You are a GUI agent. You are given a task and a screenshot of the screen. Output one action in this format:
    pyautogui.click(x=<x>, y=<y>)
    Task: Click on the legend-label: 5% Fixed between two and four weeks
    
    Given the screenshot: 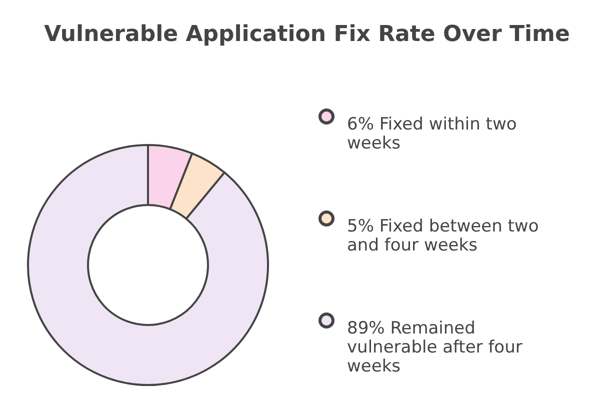 What is the action you would take?
    pyautogui.click(x=443, y=236)
    